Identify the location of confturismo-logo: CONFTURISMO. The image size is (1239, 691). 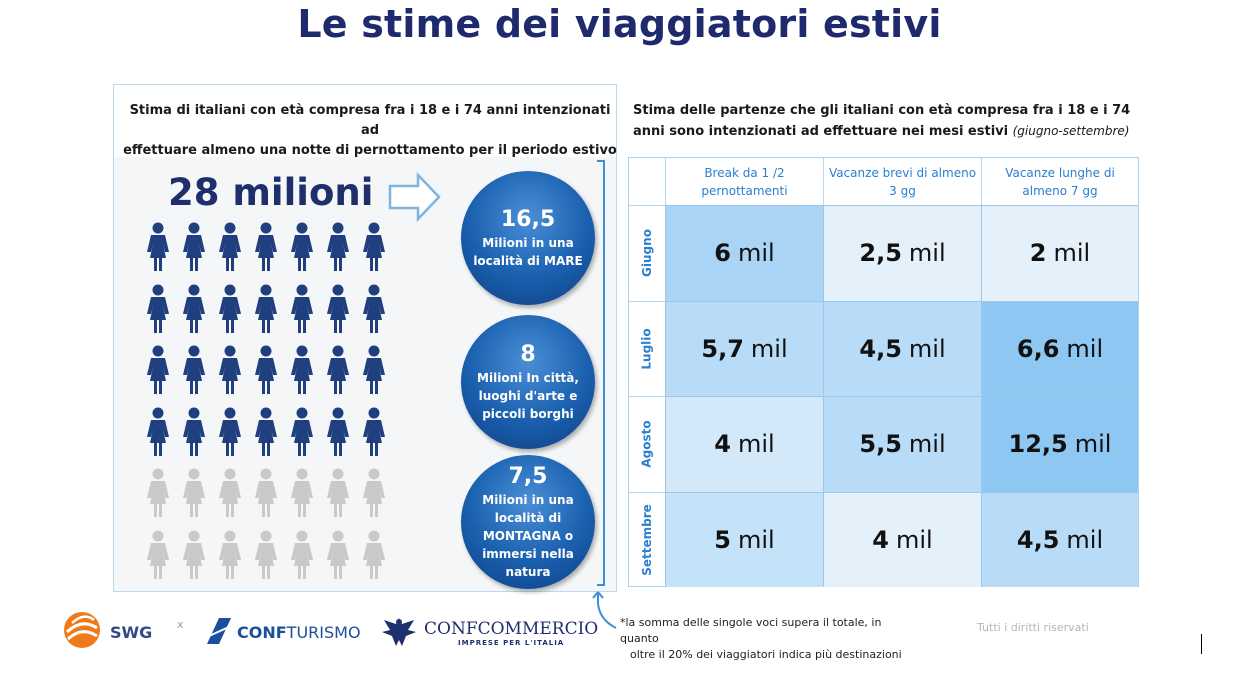
(283, 632).